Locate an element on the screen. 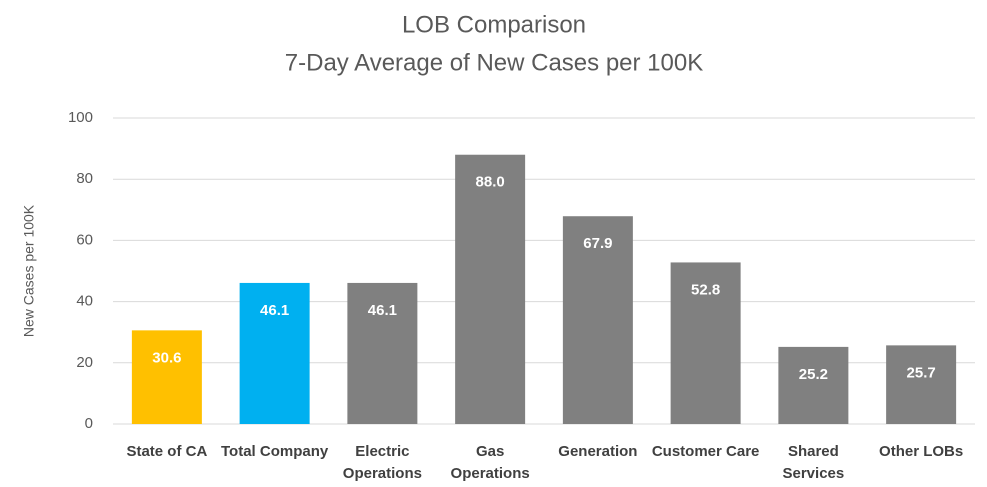  value-label: 30.6 is located at coordinates (166, 357).